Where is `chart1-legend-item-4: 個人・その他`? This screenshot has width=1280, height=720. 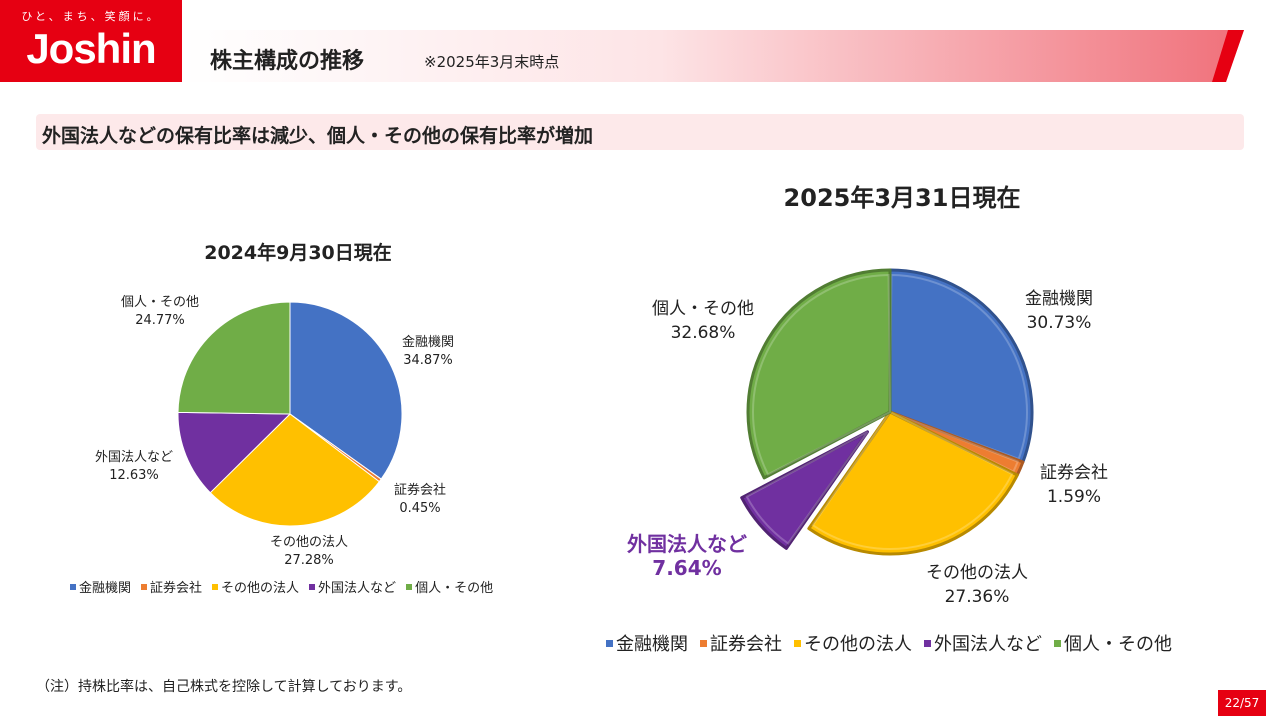
chart1-legend-item-4: 個人・その他 is located at coordinates (449, 586).